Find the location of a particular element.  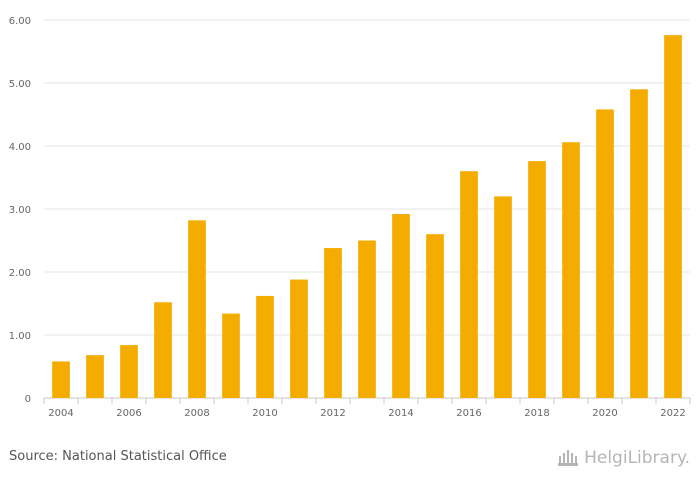

bar-2022 is located at coordinates (673, 217).